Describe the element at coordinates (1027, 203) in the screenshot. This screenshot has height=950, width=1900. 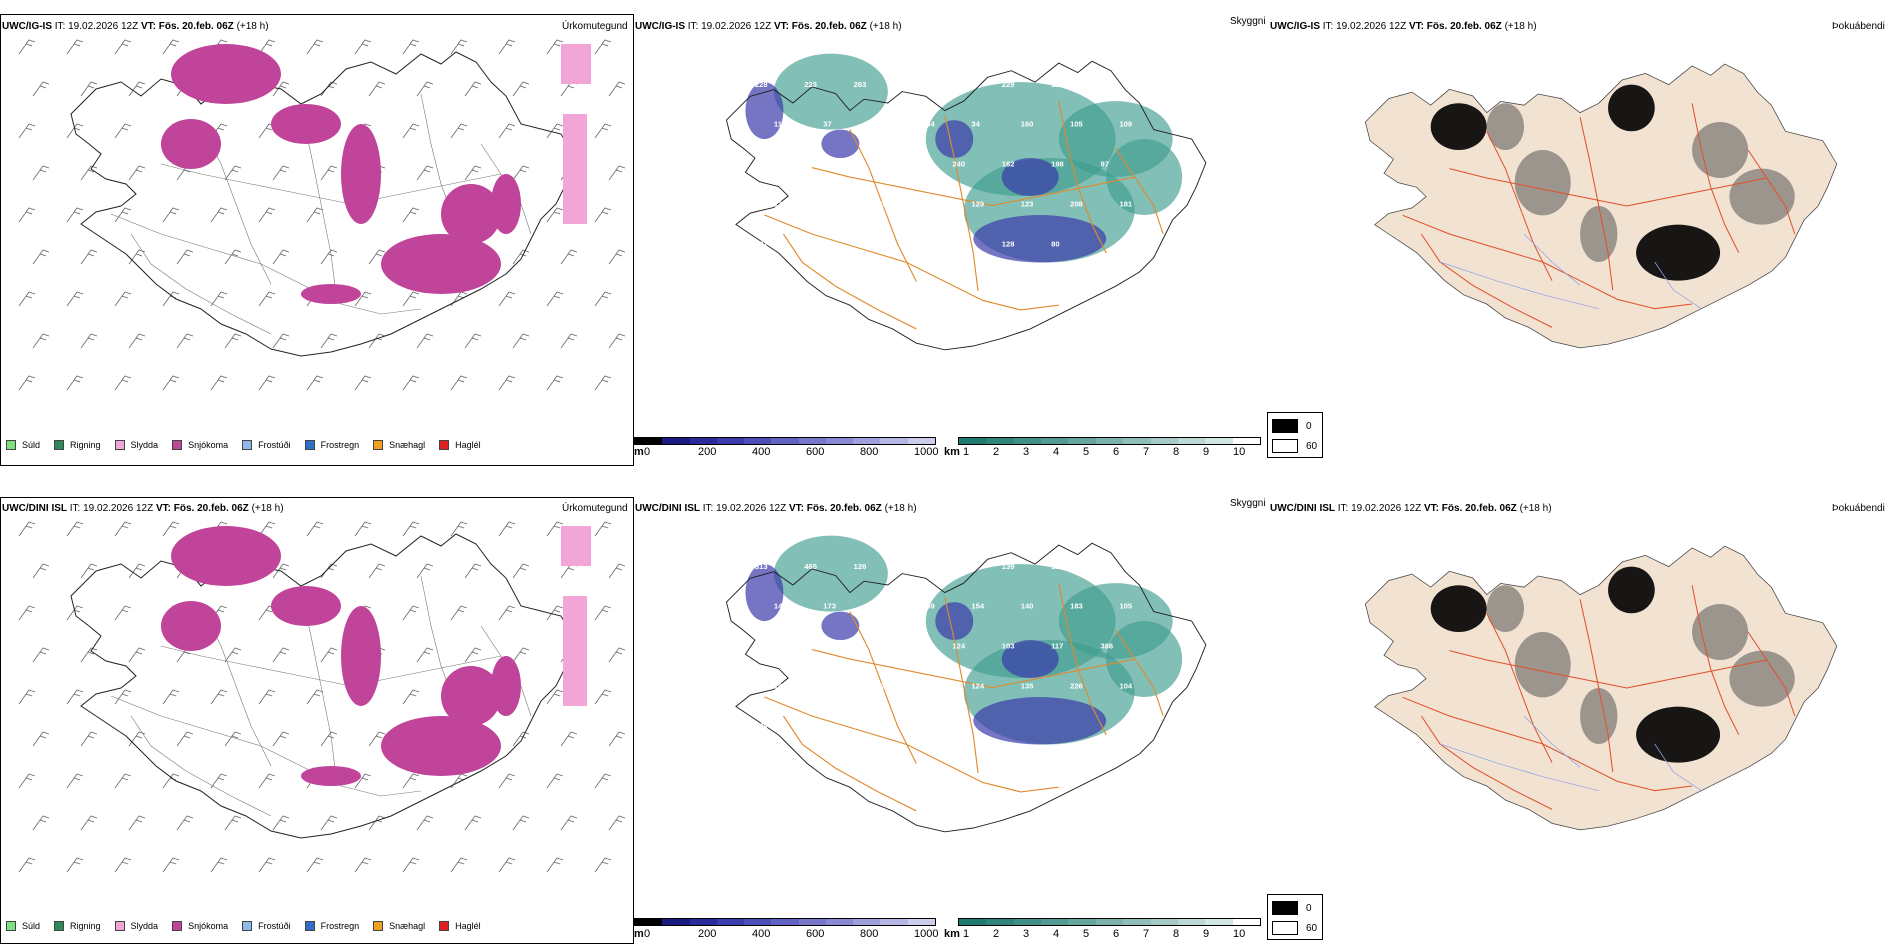
I see `height-label: 123` at that location.